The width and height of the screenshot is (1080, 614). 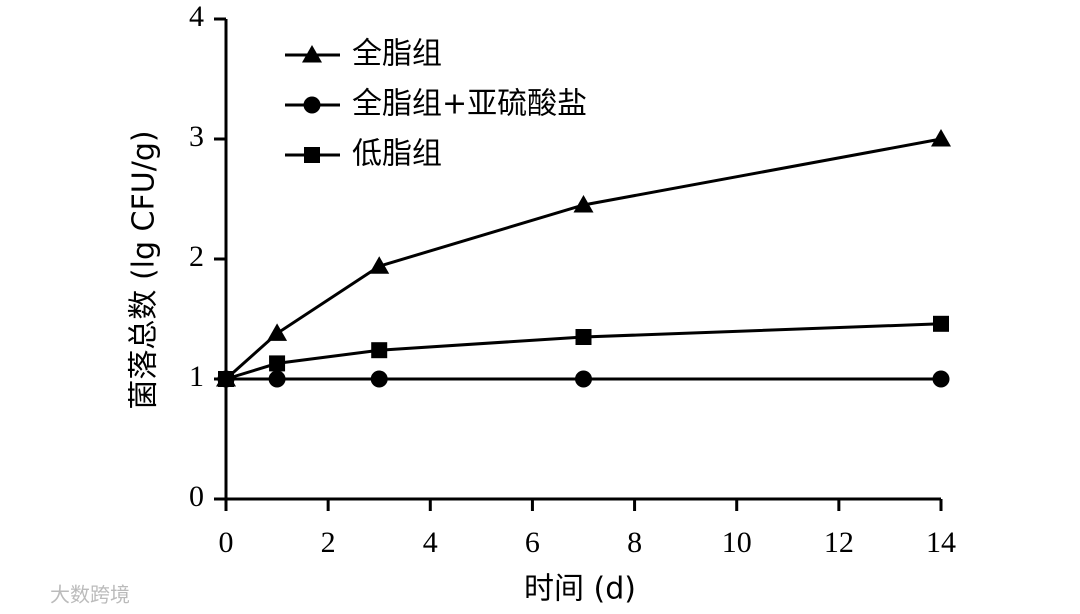 What do you see at coordinates (196, 136) in the screenshot?
I see `y-tick-label: 3` at bounding box center [196, 136].